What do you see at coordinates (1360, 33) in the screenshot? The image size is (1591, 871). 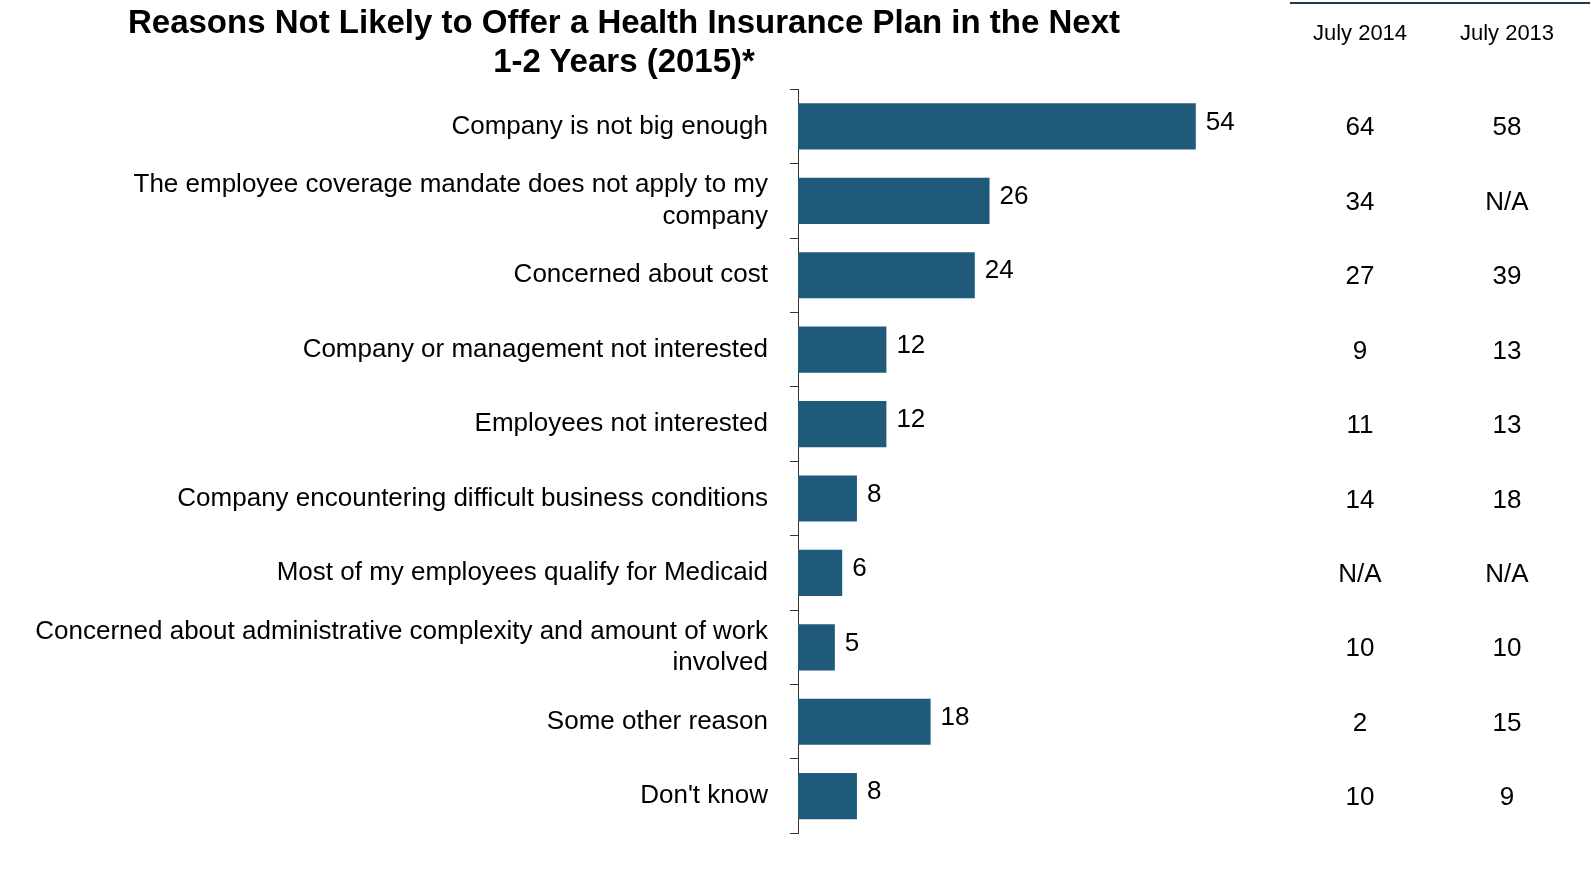 I see `category-label: July 2014` at bounding box center [1360, 33].